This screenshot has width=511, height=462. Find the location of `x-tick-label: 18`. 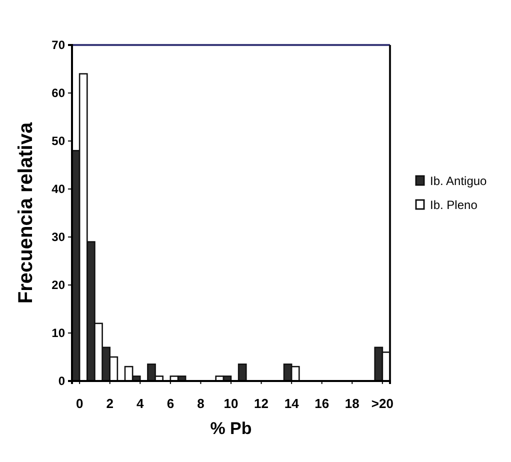

x-tick-label: 18 is located at coordinates (352, 403).